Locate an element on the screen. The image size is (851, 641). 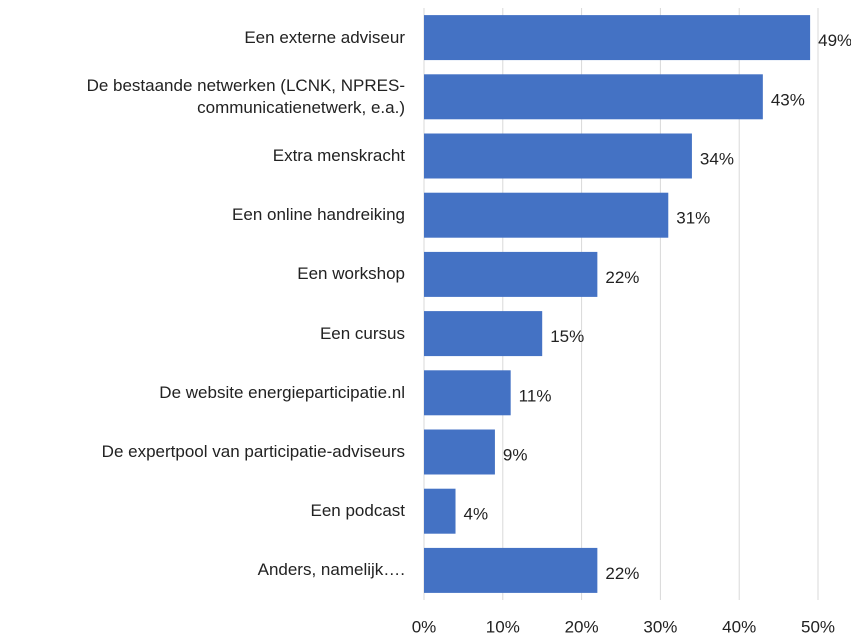
category-label: De expertpool van participatie-adviseurs is located at coordinates (253, 451).